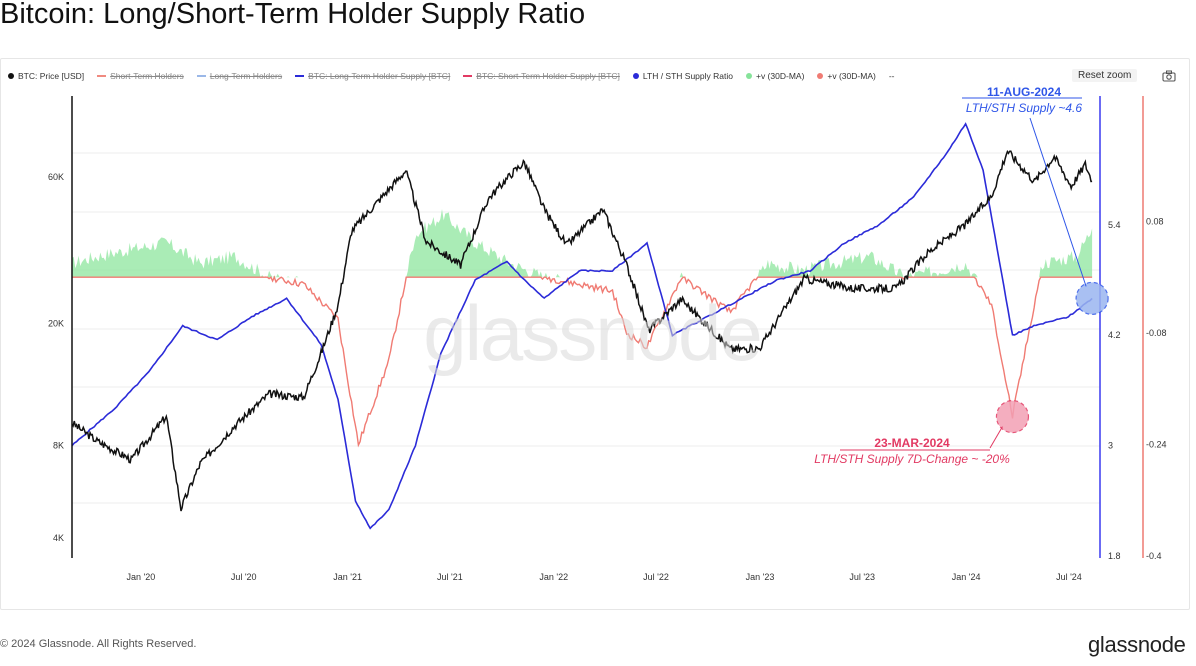 The width and height of the screenshot is (1196, 666). Describe the element at coordinates (1169, 76) in the screenshot. I see `camera-icon` at that location.